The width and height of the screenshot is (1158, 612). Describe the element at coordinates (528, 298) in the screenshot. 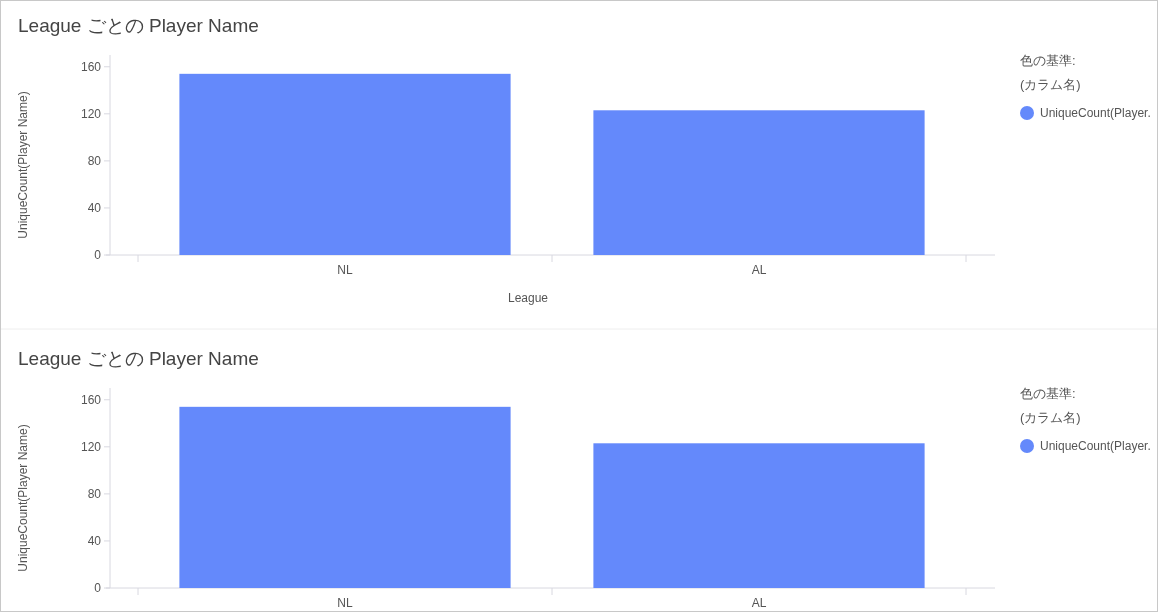

I see `x-axis-title: League` at that location.